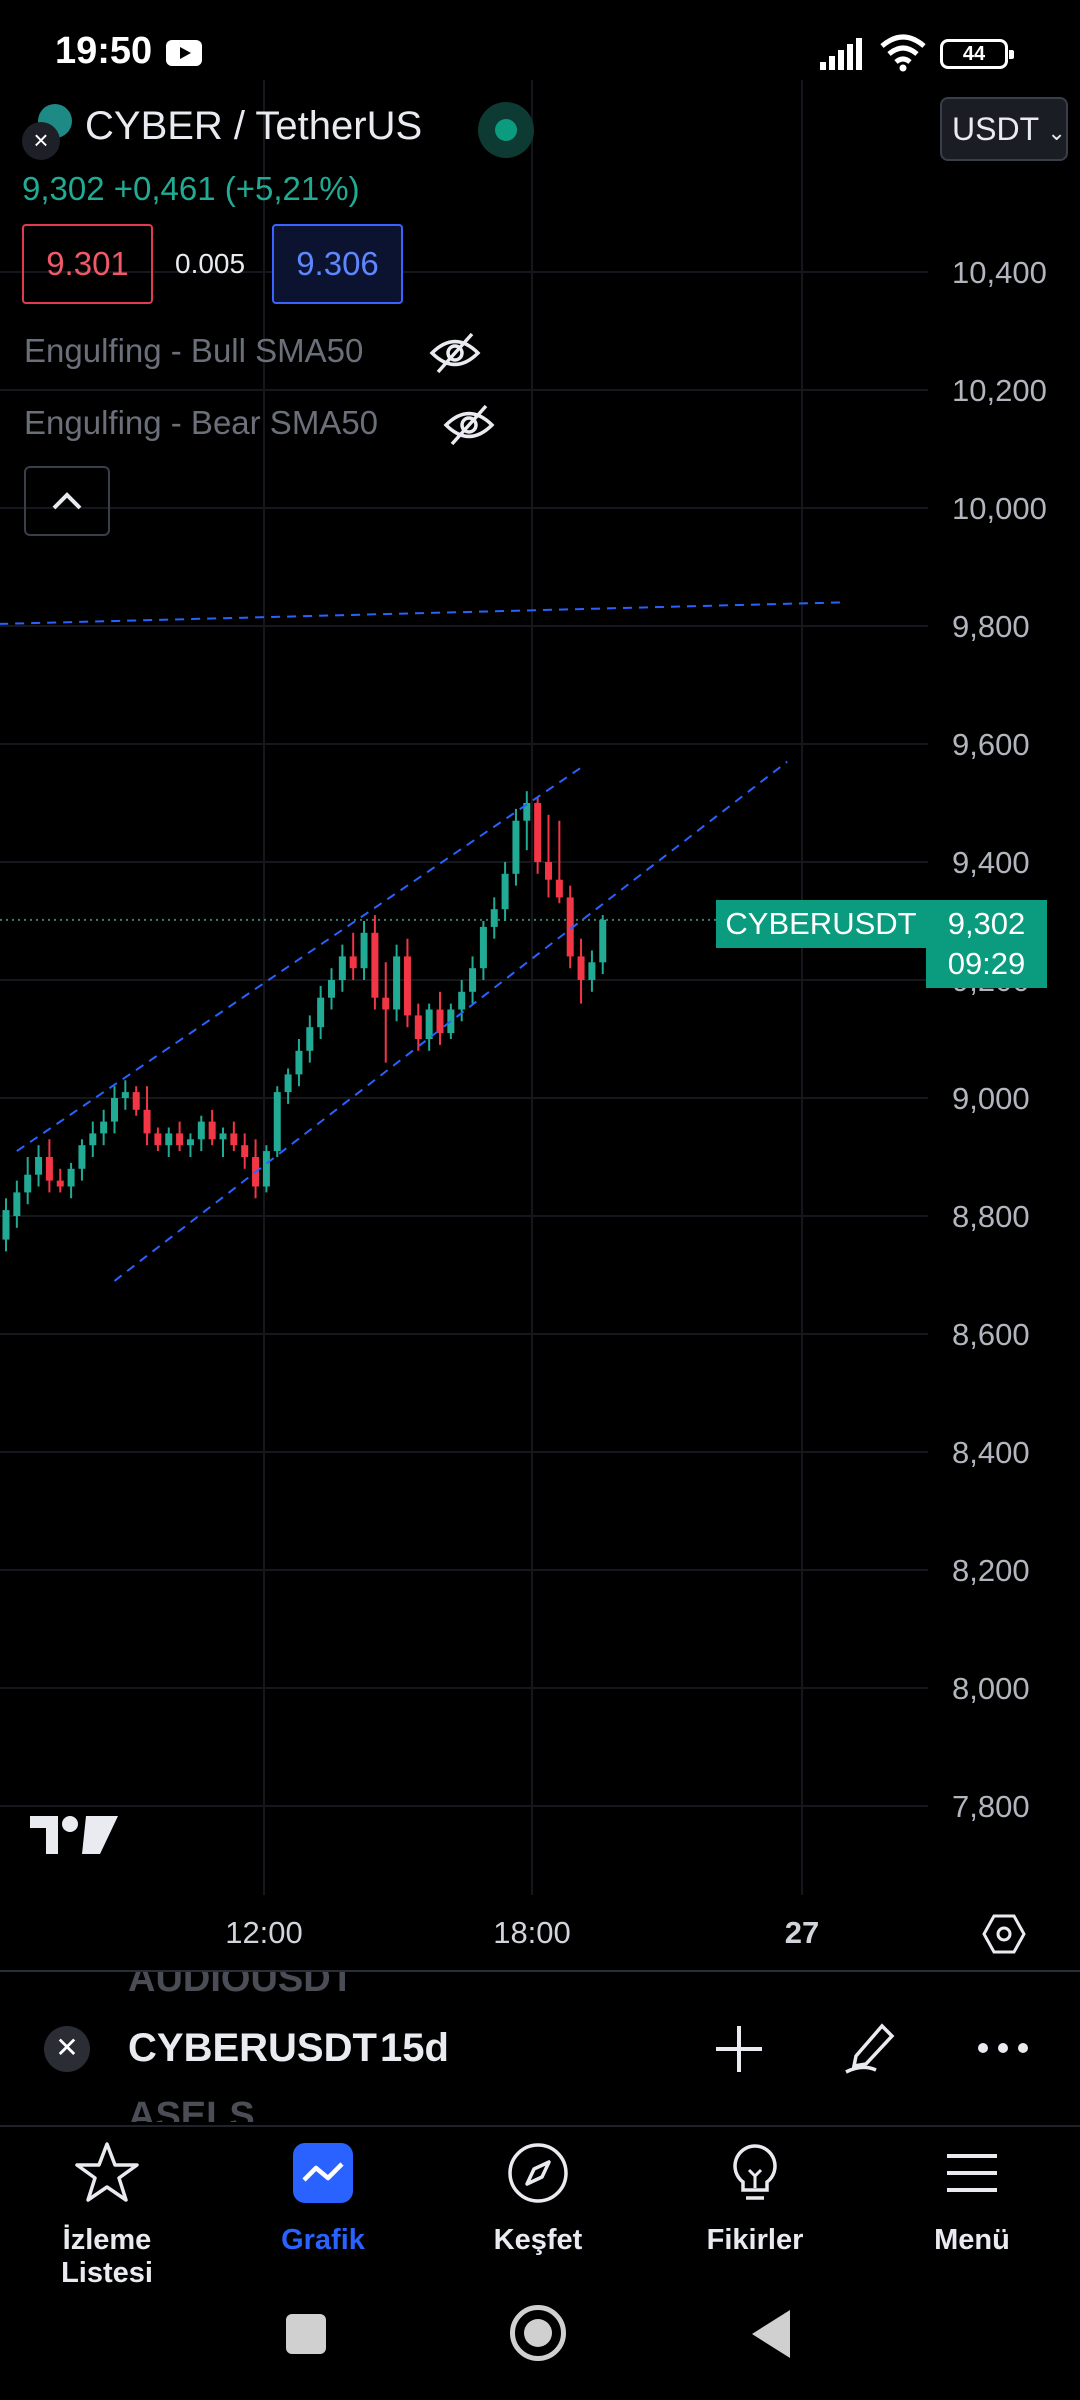 The width and height of the screenshot is (1080, 2400). I want to click on collapse-legend-button, so click(67, 501).